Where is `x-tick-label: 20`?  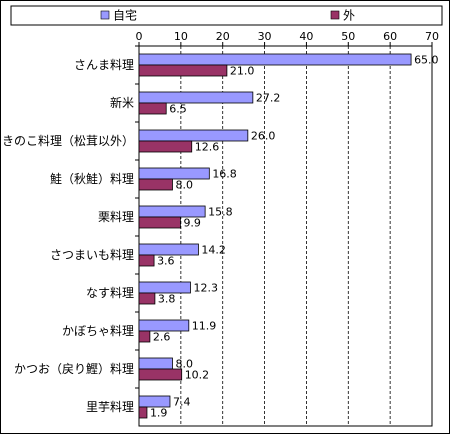 x-tick-label: 20 is located at coordinates (223, 36).